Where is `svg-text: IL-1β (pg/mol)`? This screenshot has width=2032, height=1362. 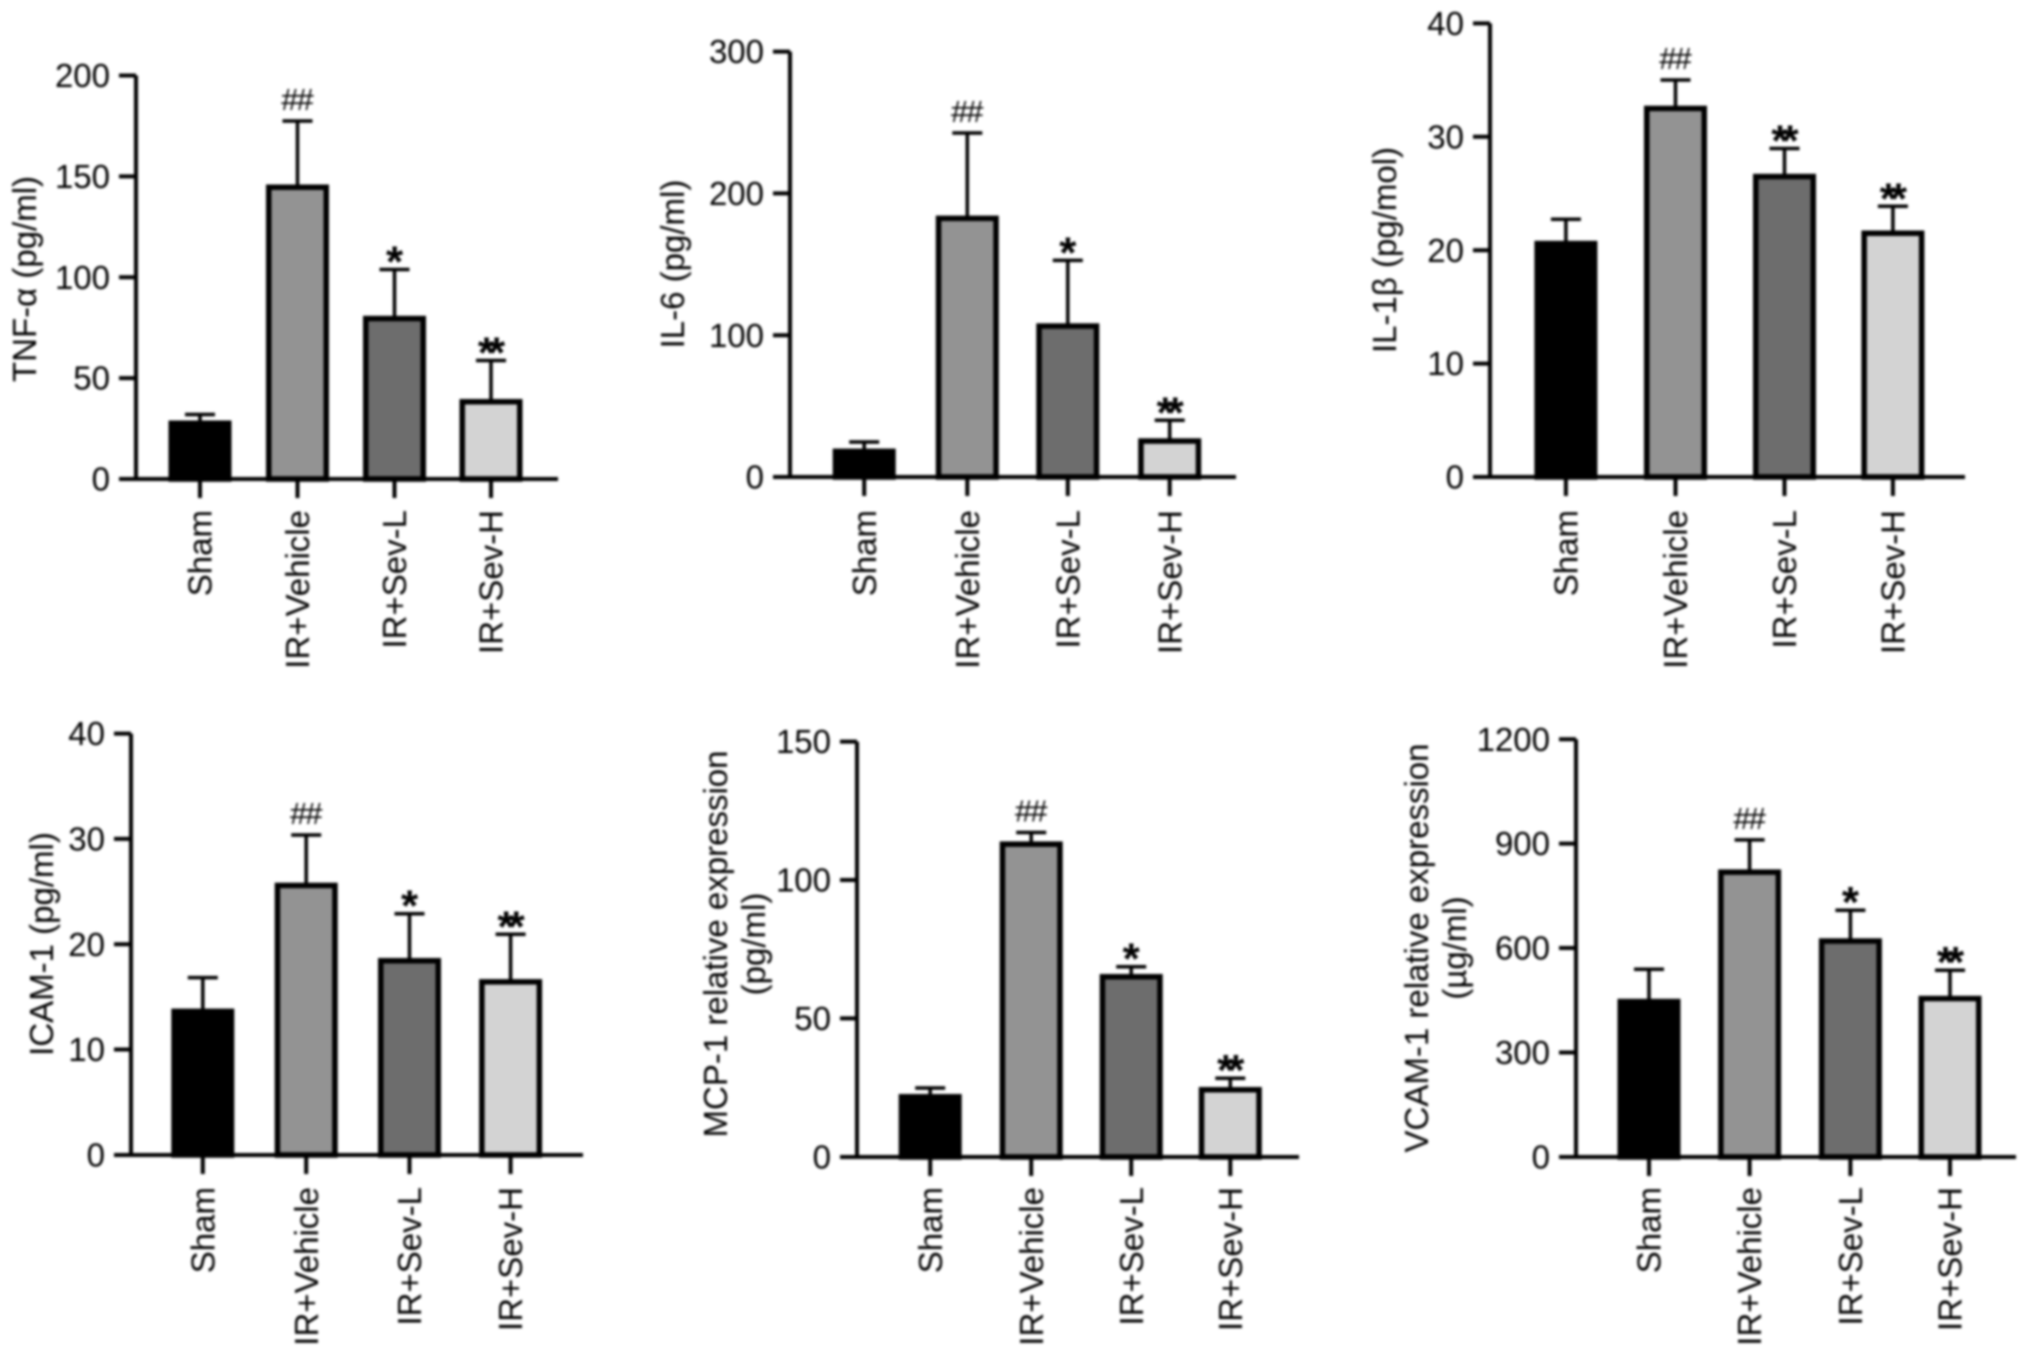
svg-text: IL-1β (pg/mol) is located at coordinates (1384, 250).